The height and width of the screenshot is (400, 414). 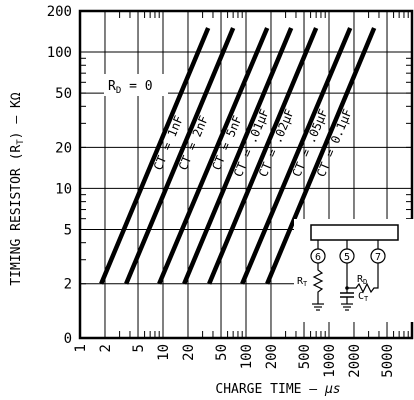 I want to click on circuit-inset: 6 5 7 RT CT RD, so click(x=354, y=270).